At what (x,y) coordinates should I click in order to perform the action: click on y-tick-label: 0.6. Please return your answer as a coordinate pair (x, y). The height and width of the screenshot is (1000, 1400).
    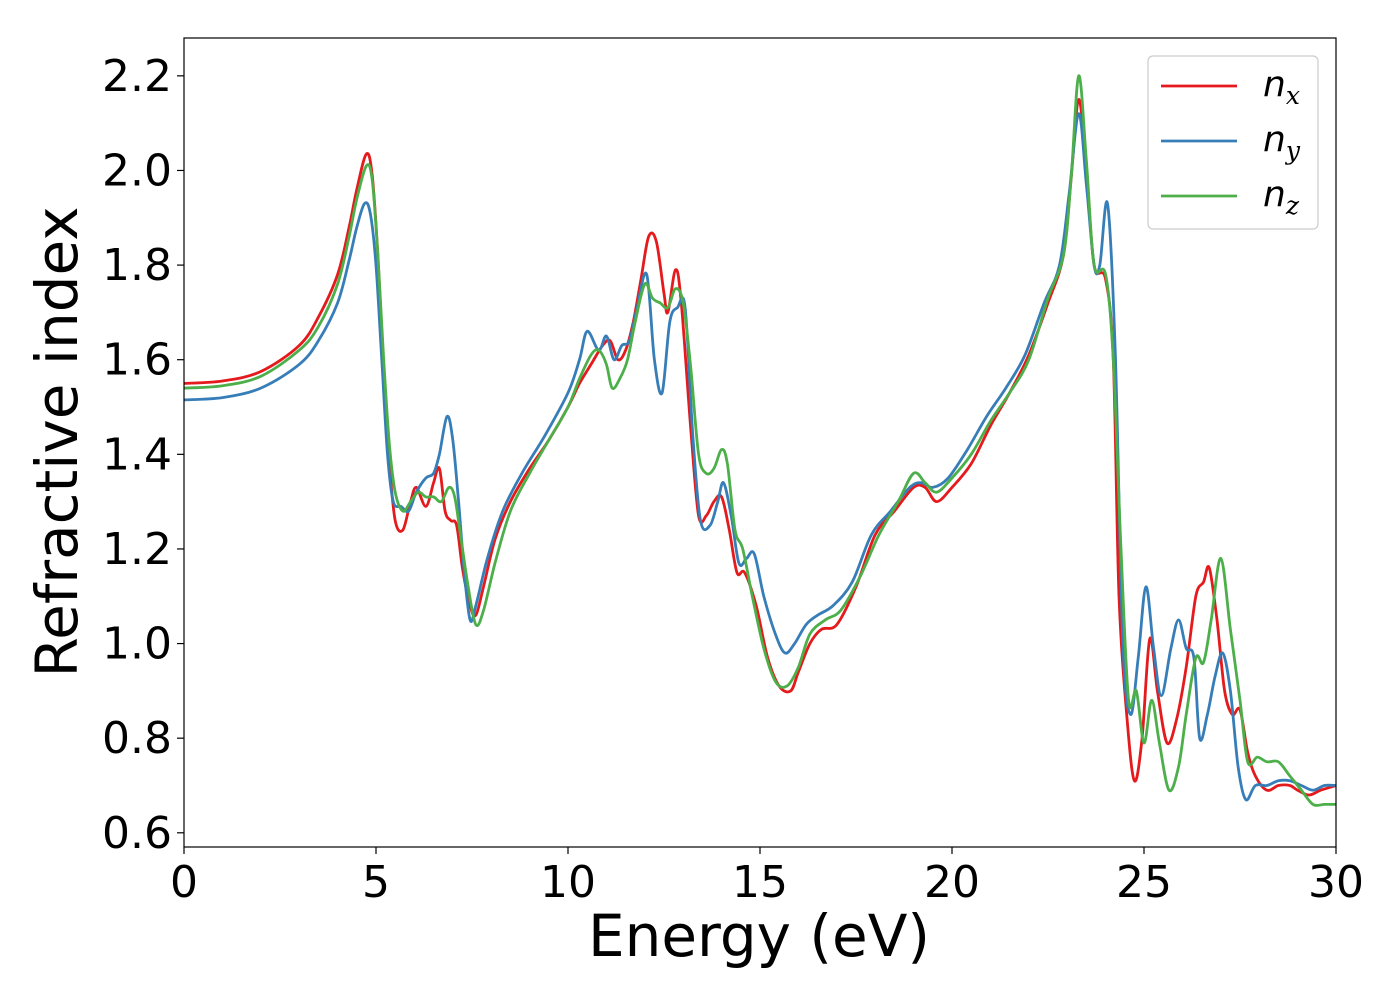
    Looking at the image, I should click on (137, 833).